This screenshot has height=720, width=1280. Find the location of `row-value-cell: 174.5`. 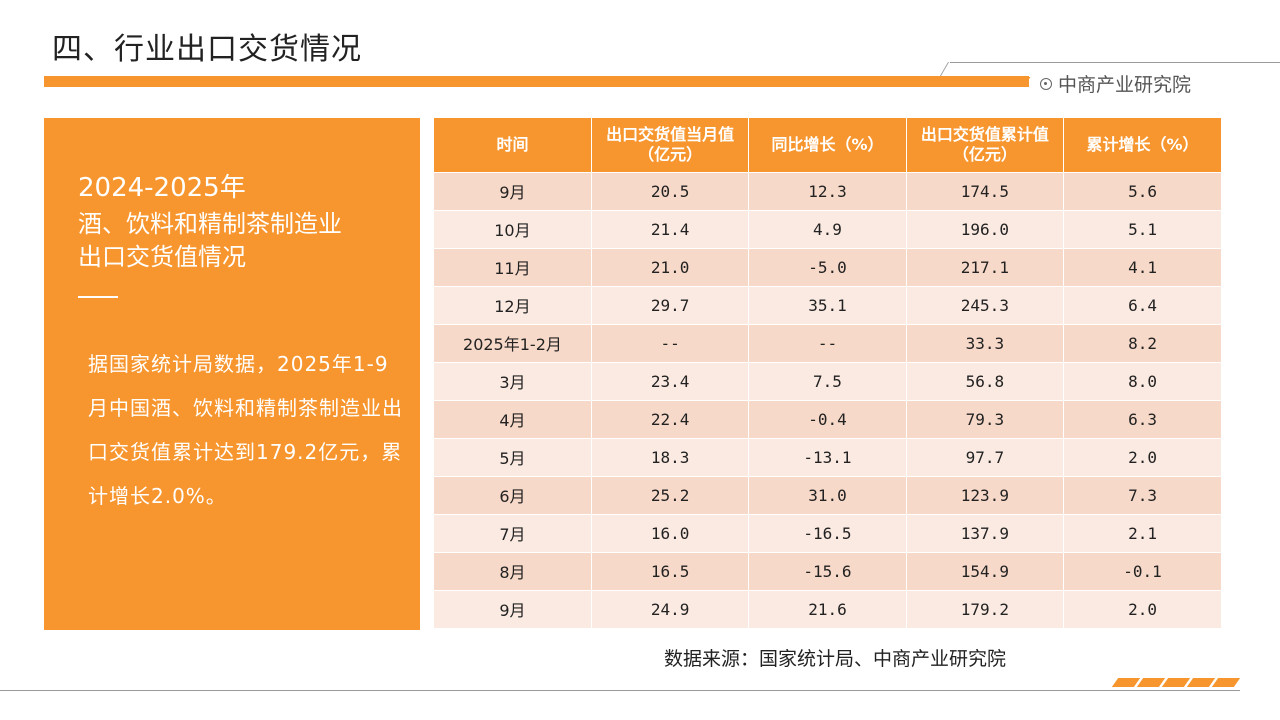

row-value-cell: 174.5 is located at coordinates (985, 190).